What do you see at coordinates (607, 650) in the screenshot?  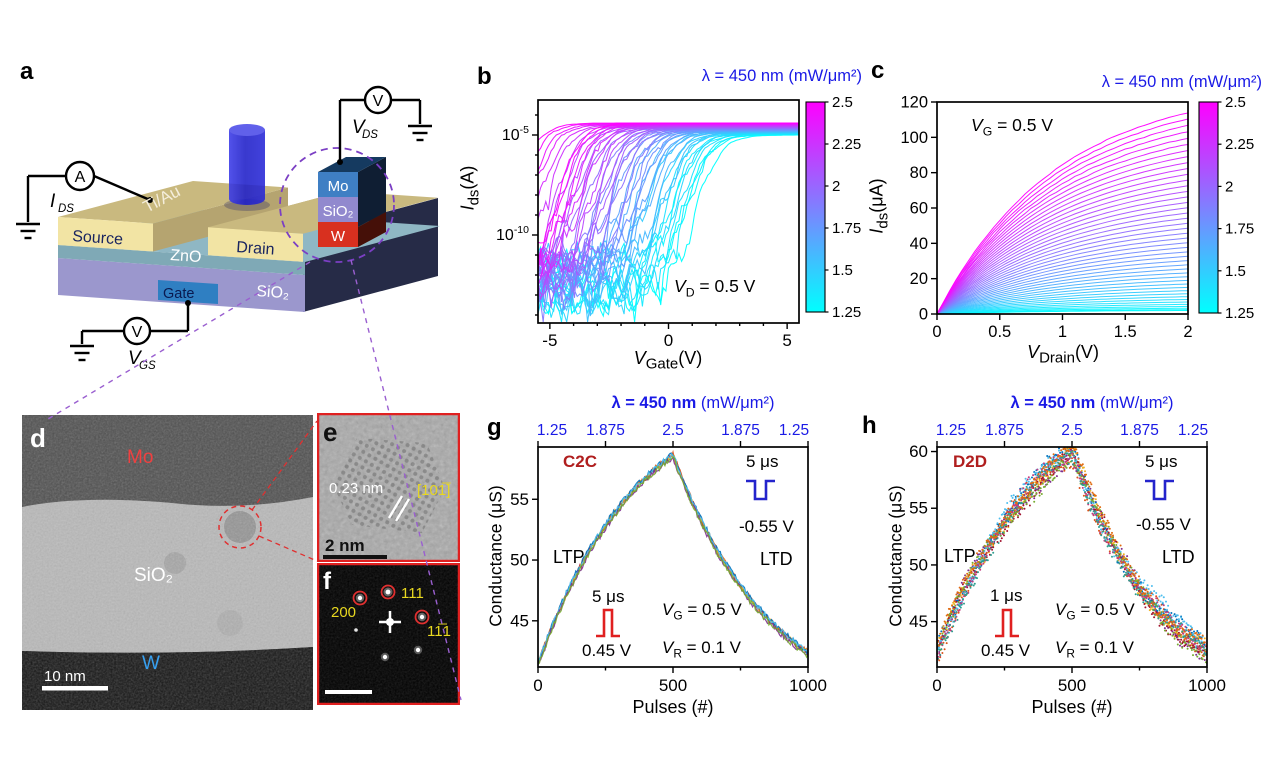 I see `panel-g-pos-pulse-v: 0.45 V` at bounding box center [607, 650].